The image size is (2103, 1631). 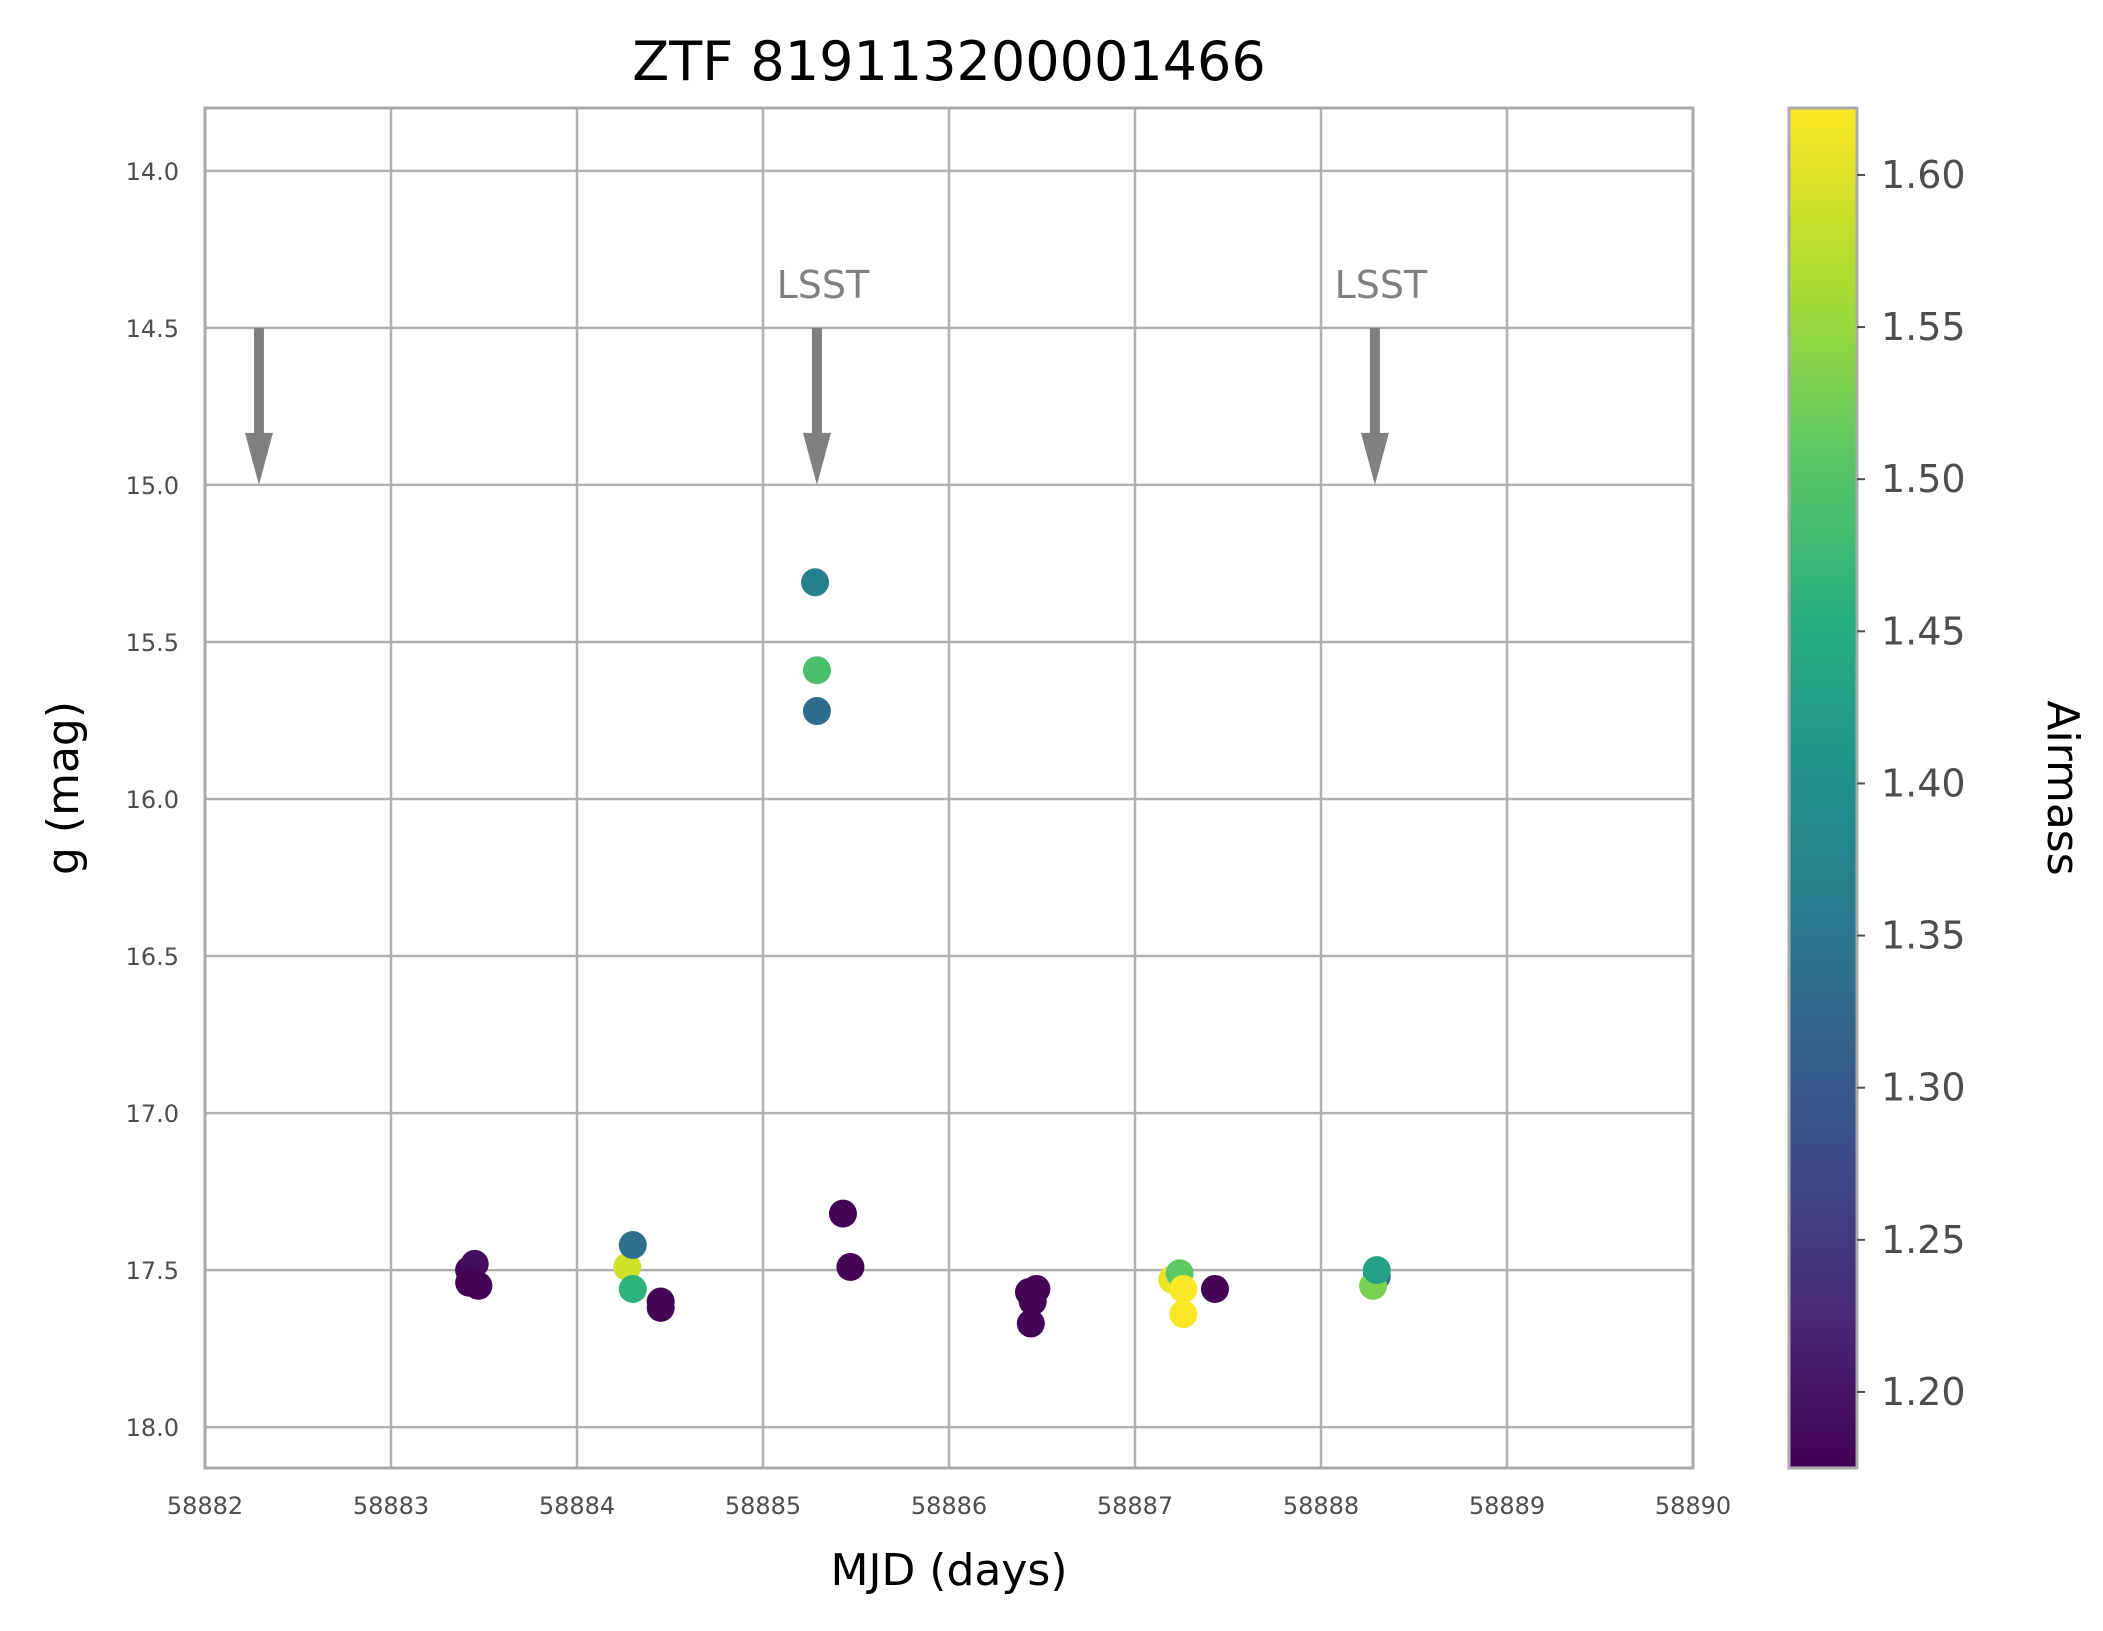 What do you see at coordinates (1823, 788) in the screenshot?
I see `colorbar-gradient` at bounding box center [1823, 788].